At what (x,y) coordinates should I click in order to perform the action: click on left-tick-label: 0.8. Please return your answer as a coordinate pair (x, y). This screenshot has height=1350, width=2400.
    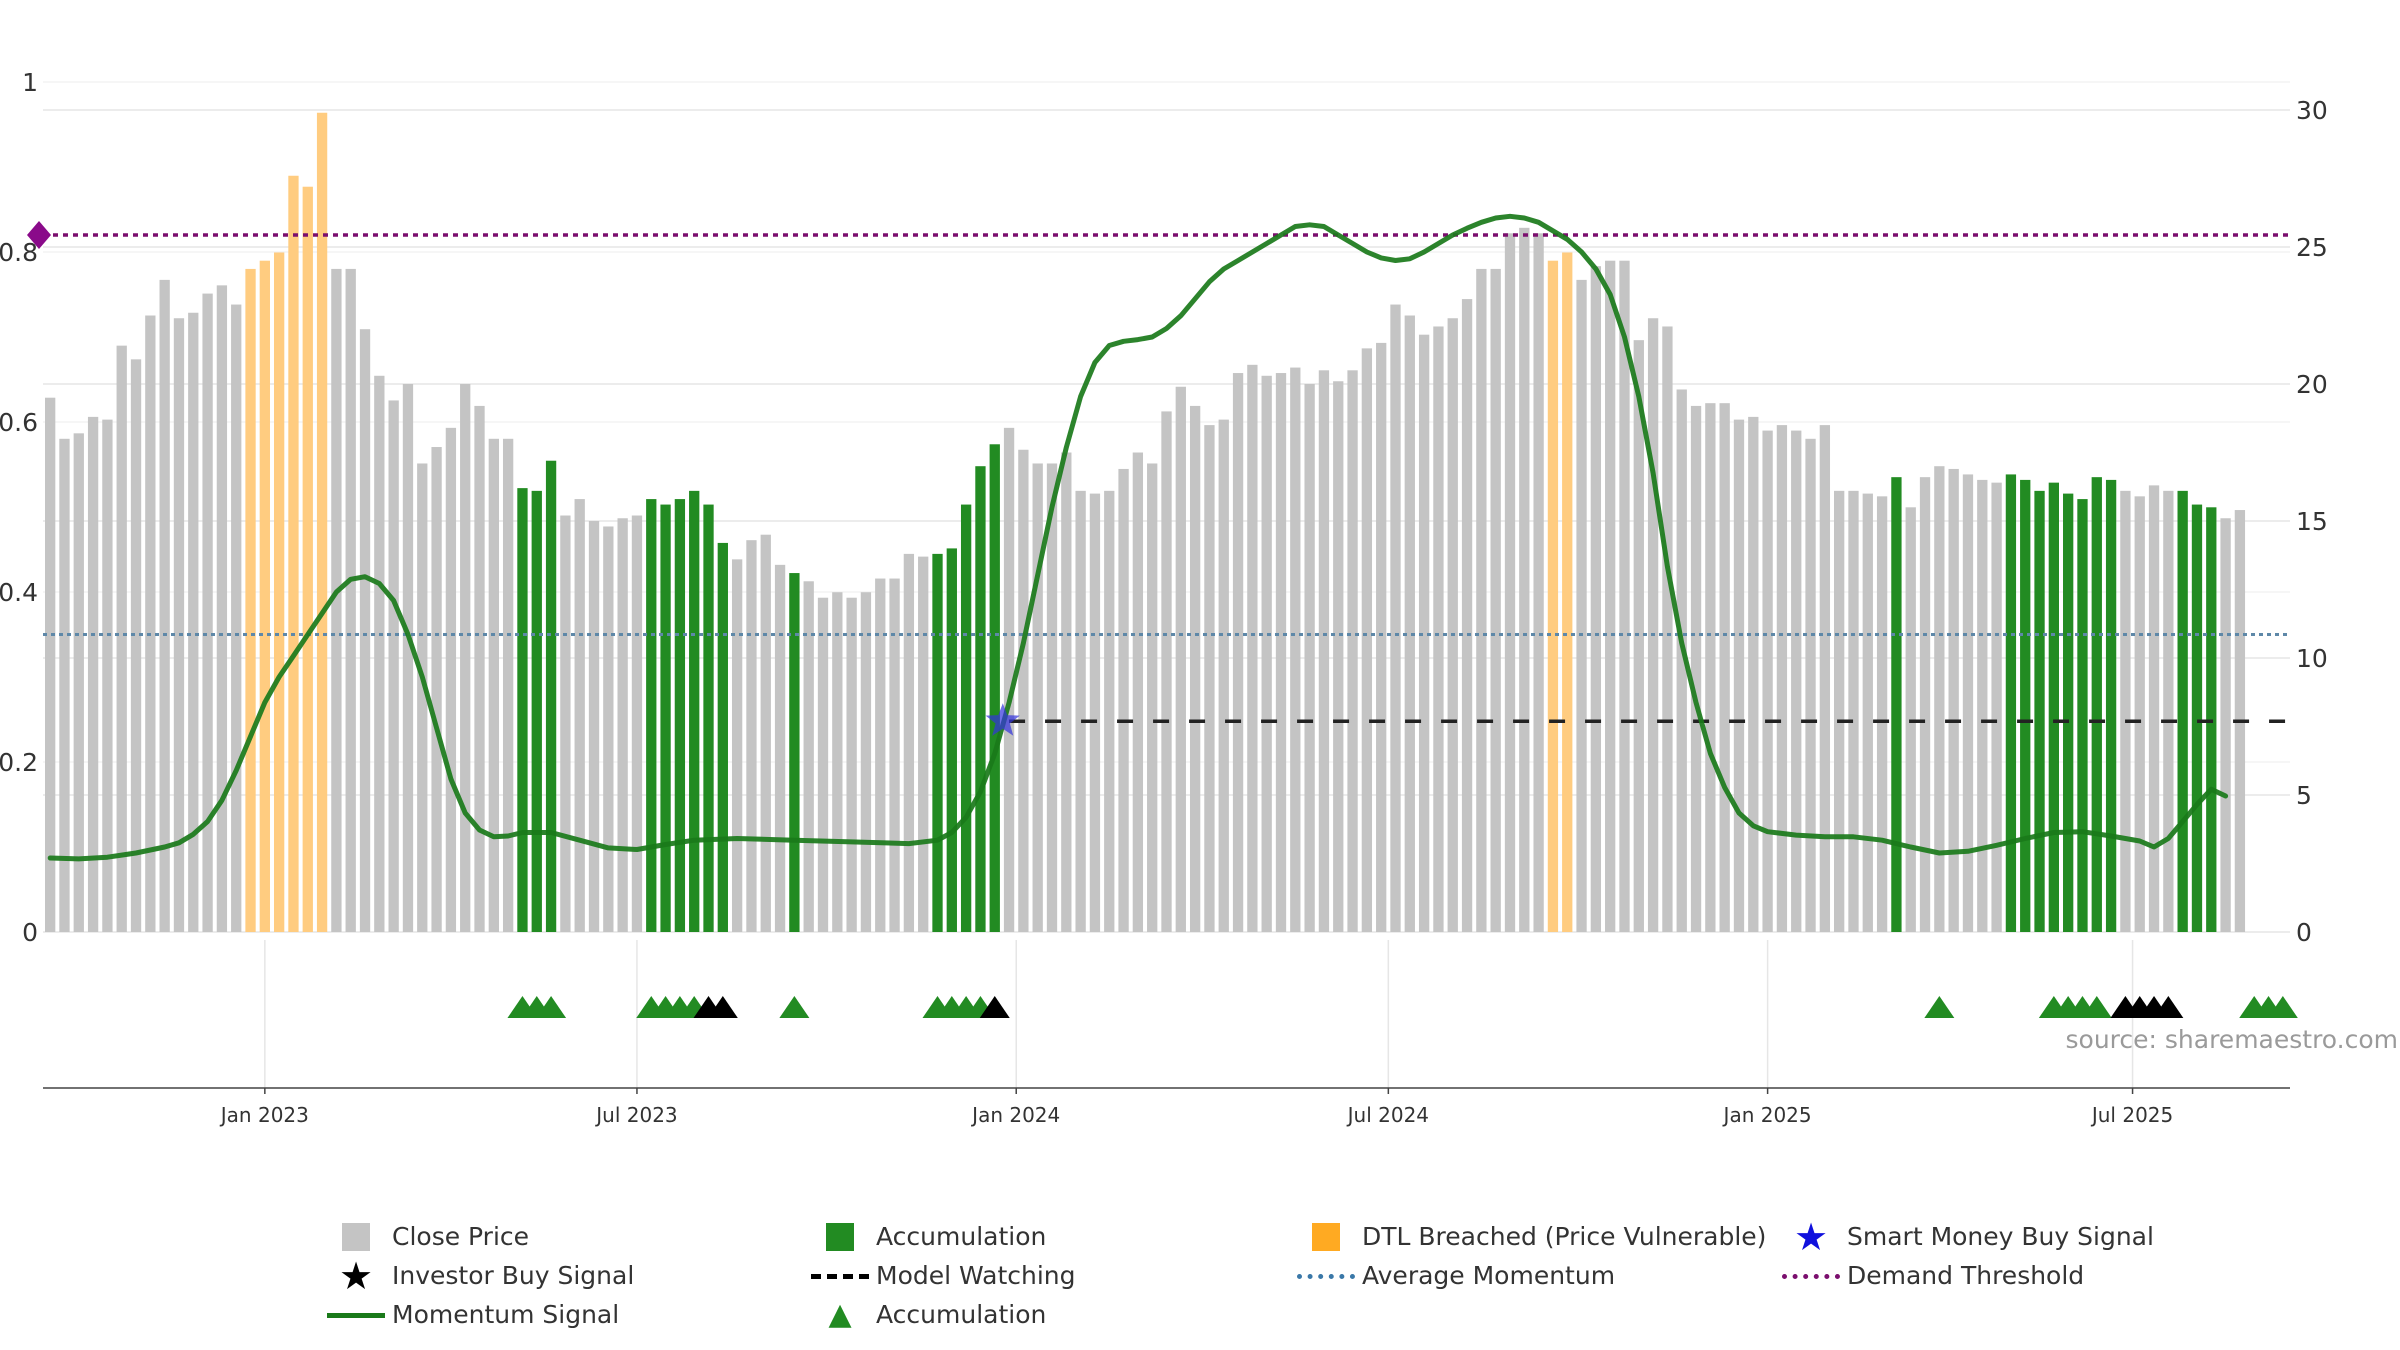
    Looking at the image, I should click on (19, 252).